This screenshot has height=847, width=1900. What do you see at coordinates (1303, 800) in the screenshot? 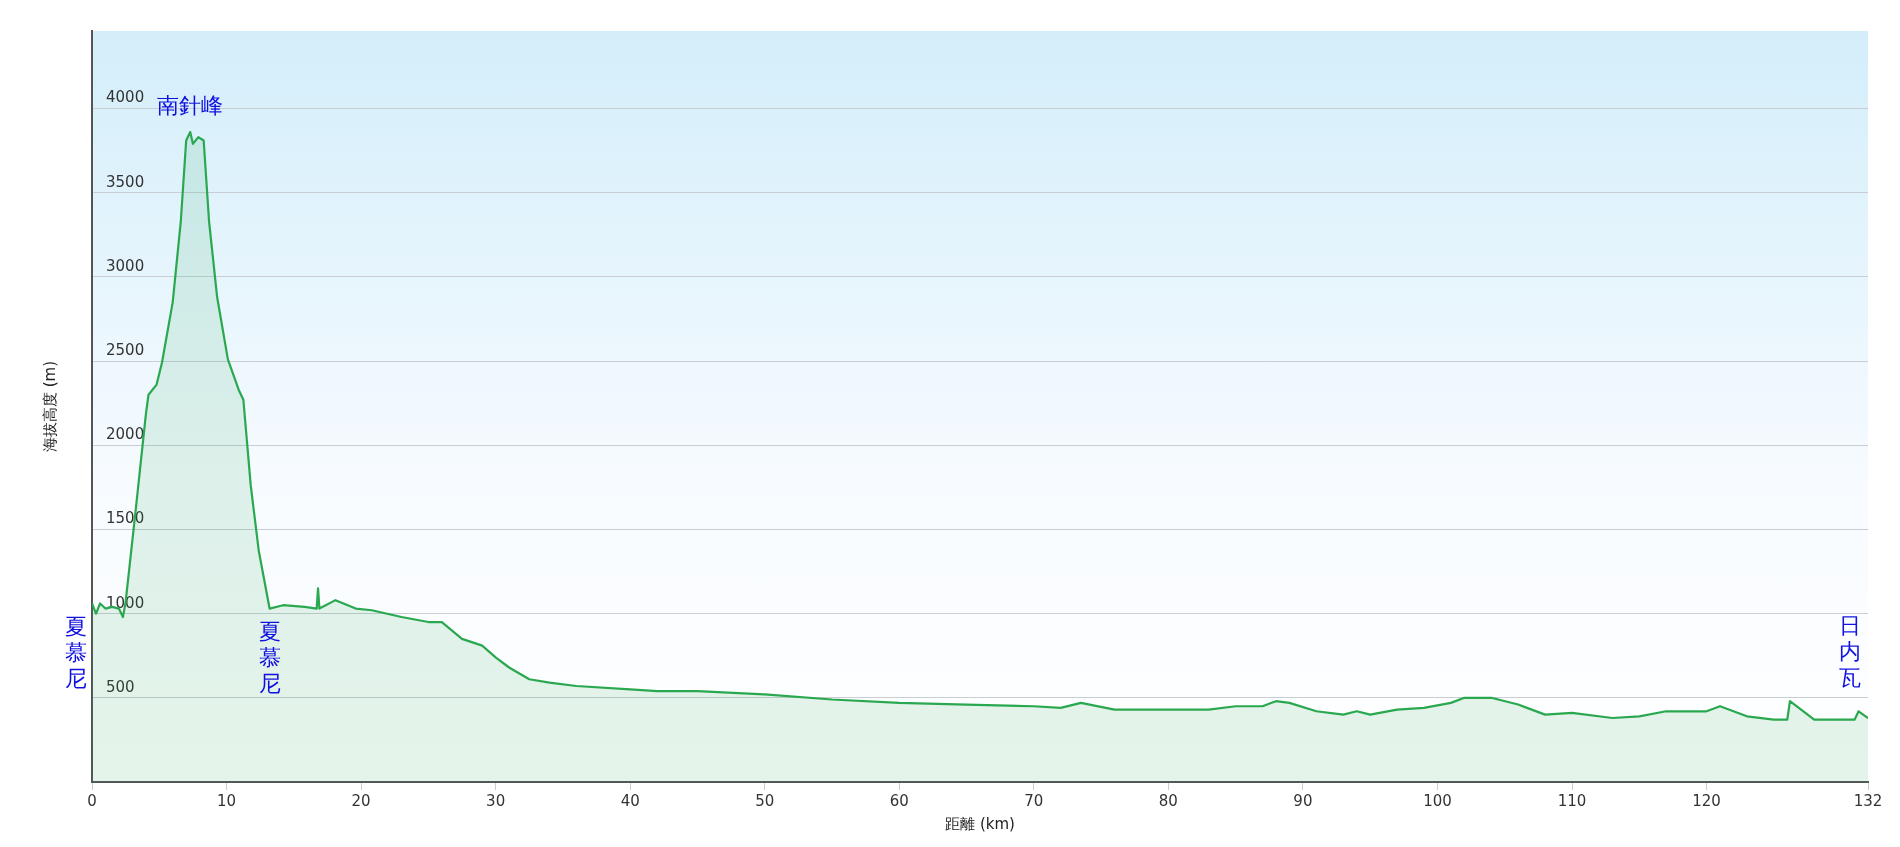
I see `x-tick-label: 90` at bounding box center [1303, 800].